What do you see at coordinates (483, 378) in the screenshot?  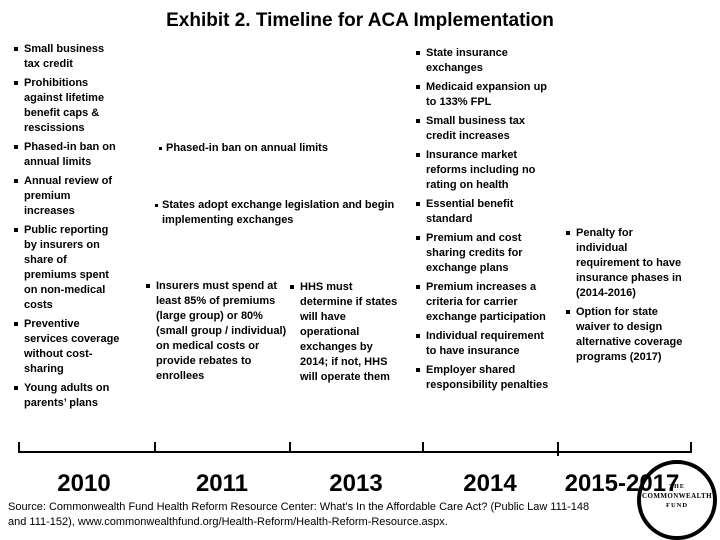 I see `list-item: Employer shared responsibility penalties` at bounding box center [483, 378].